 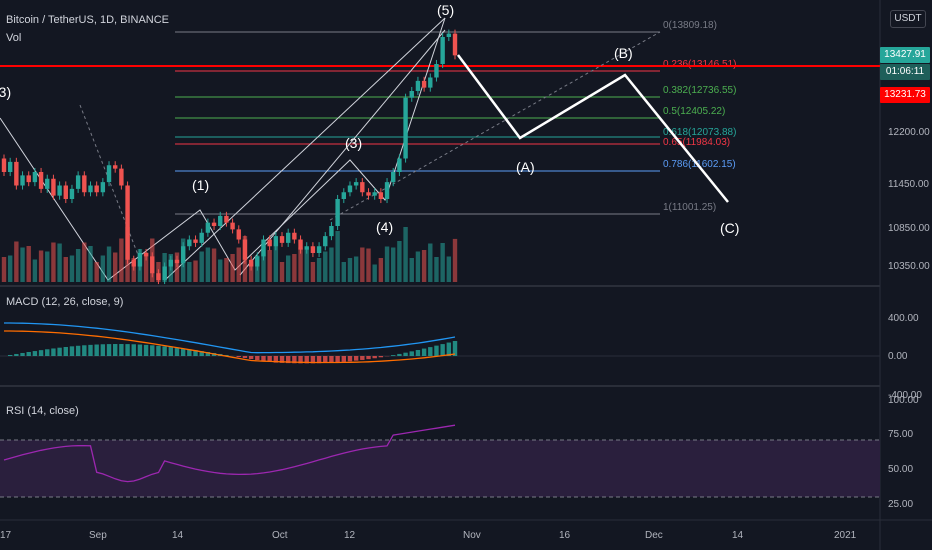 I want to click on dashed-downtrend-line, so click(x=110, y=182).